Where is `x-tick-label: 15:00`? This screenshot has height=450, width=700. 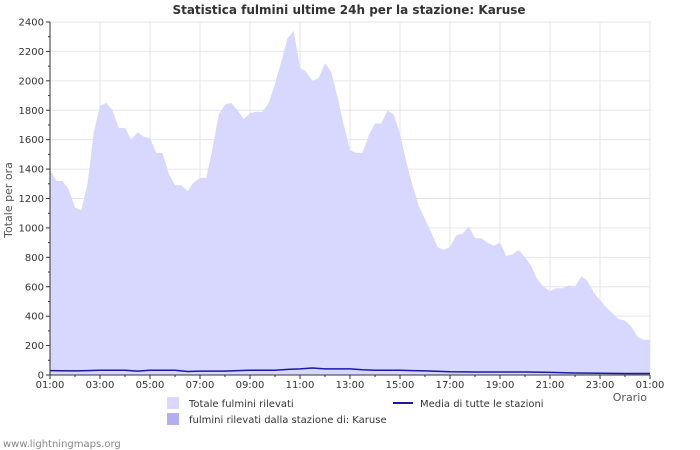 x-tick-label: 15:00 is located at coordinates (400, 385).